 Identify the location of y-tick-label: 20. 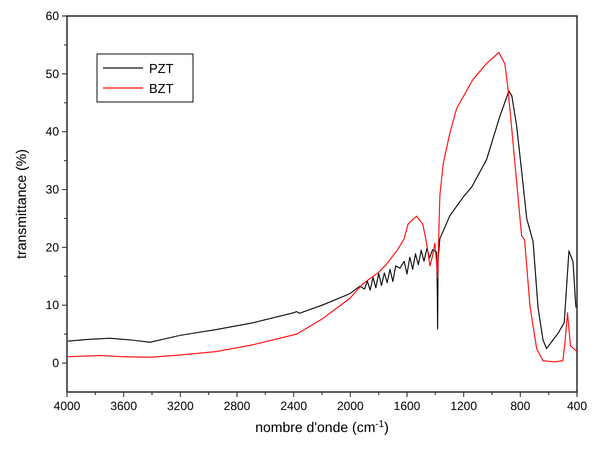
(53, 247).